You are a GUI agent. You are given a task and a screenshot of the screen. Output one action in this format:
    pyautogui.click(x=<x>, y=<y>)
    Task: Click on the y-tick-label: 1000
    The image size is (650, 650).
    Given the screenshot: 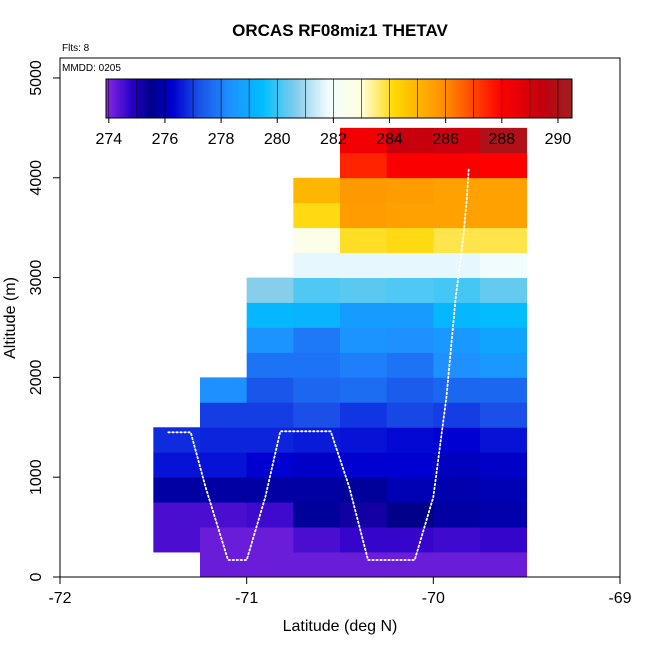 What is the action you would take?
    pyautogui.click(x=36, y=477)
    